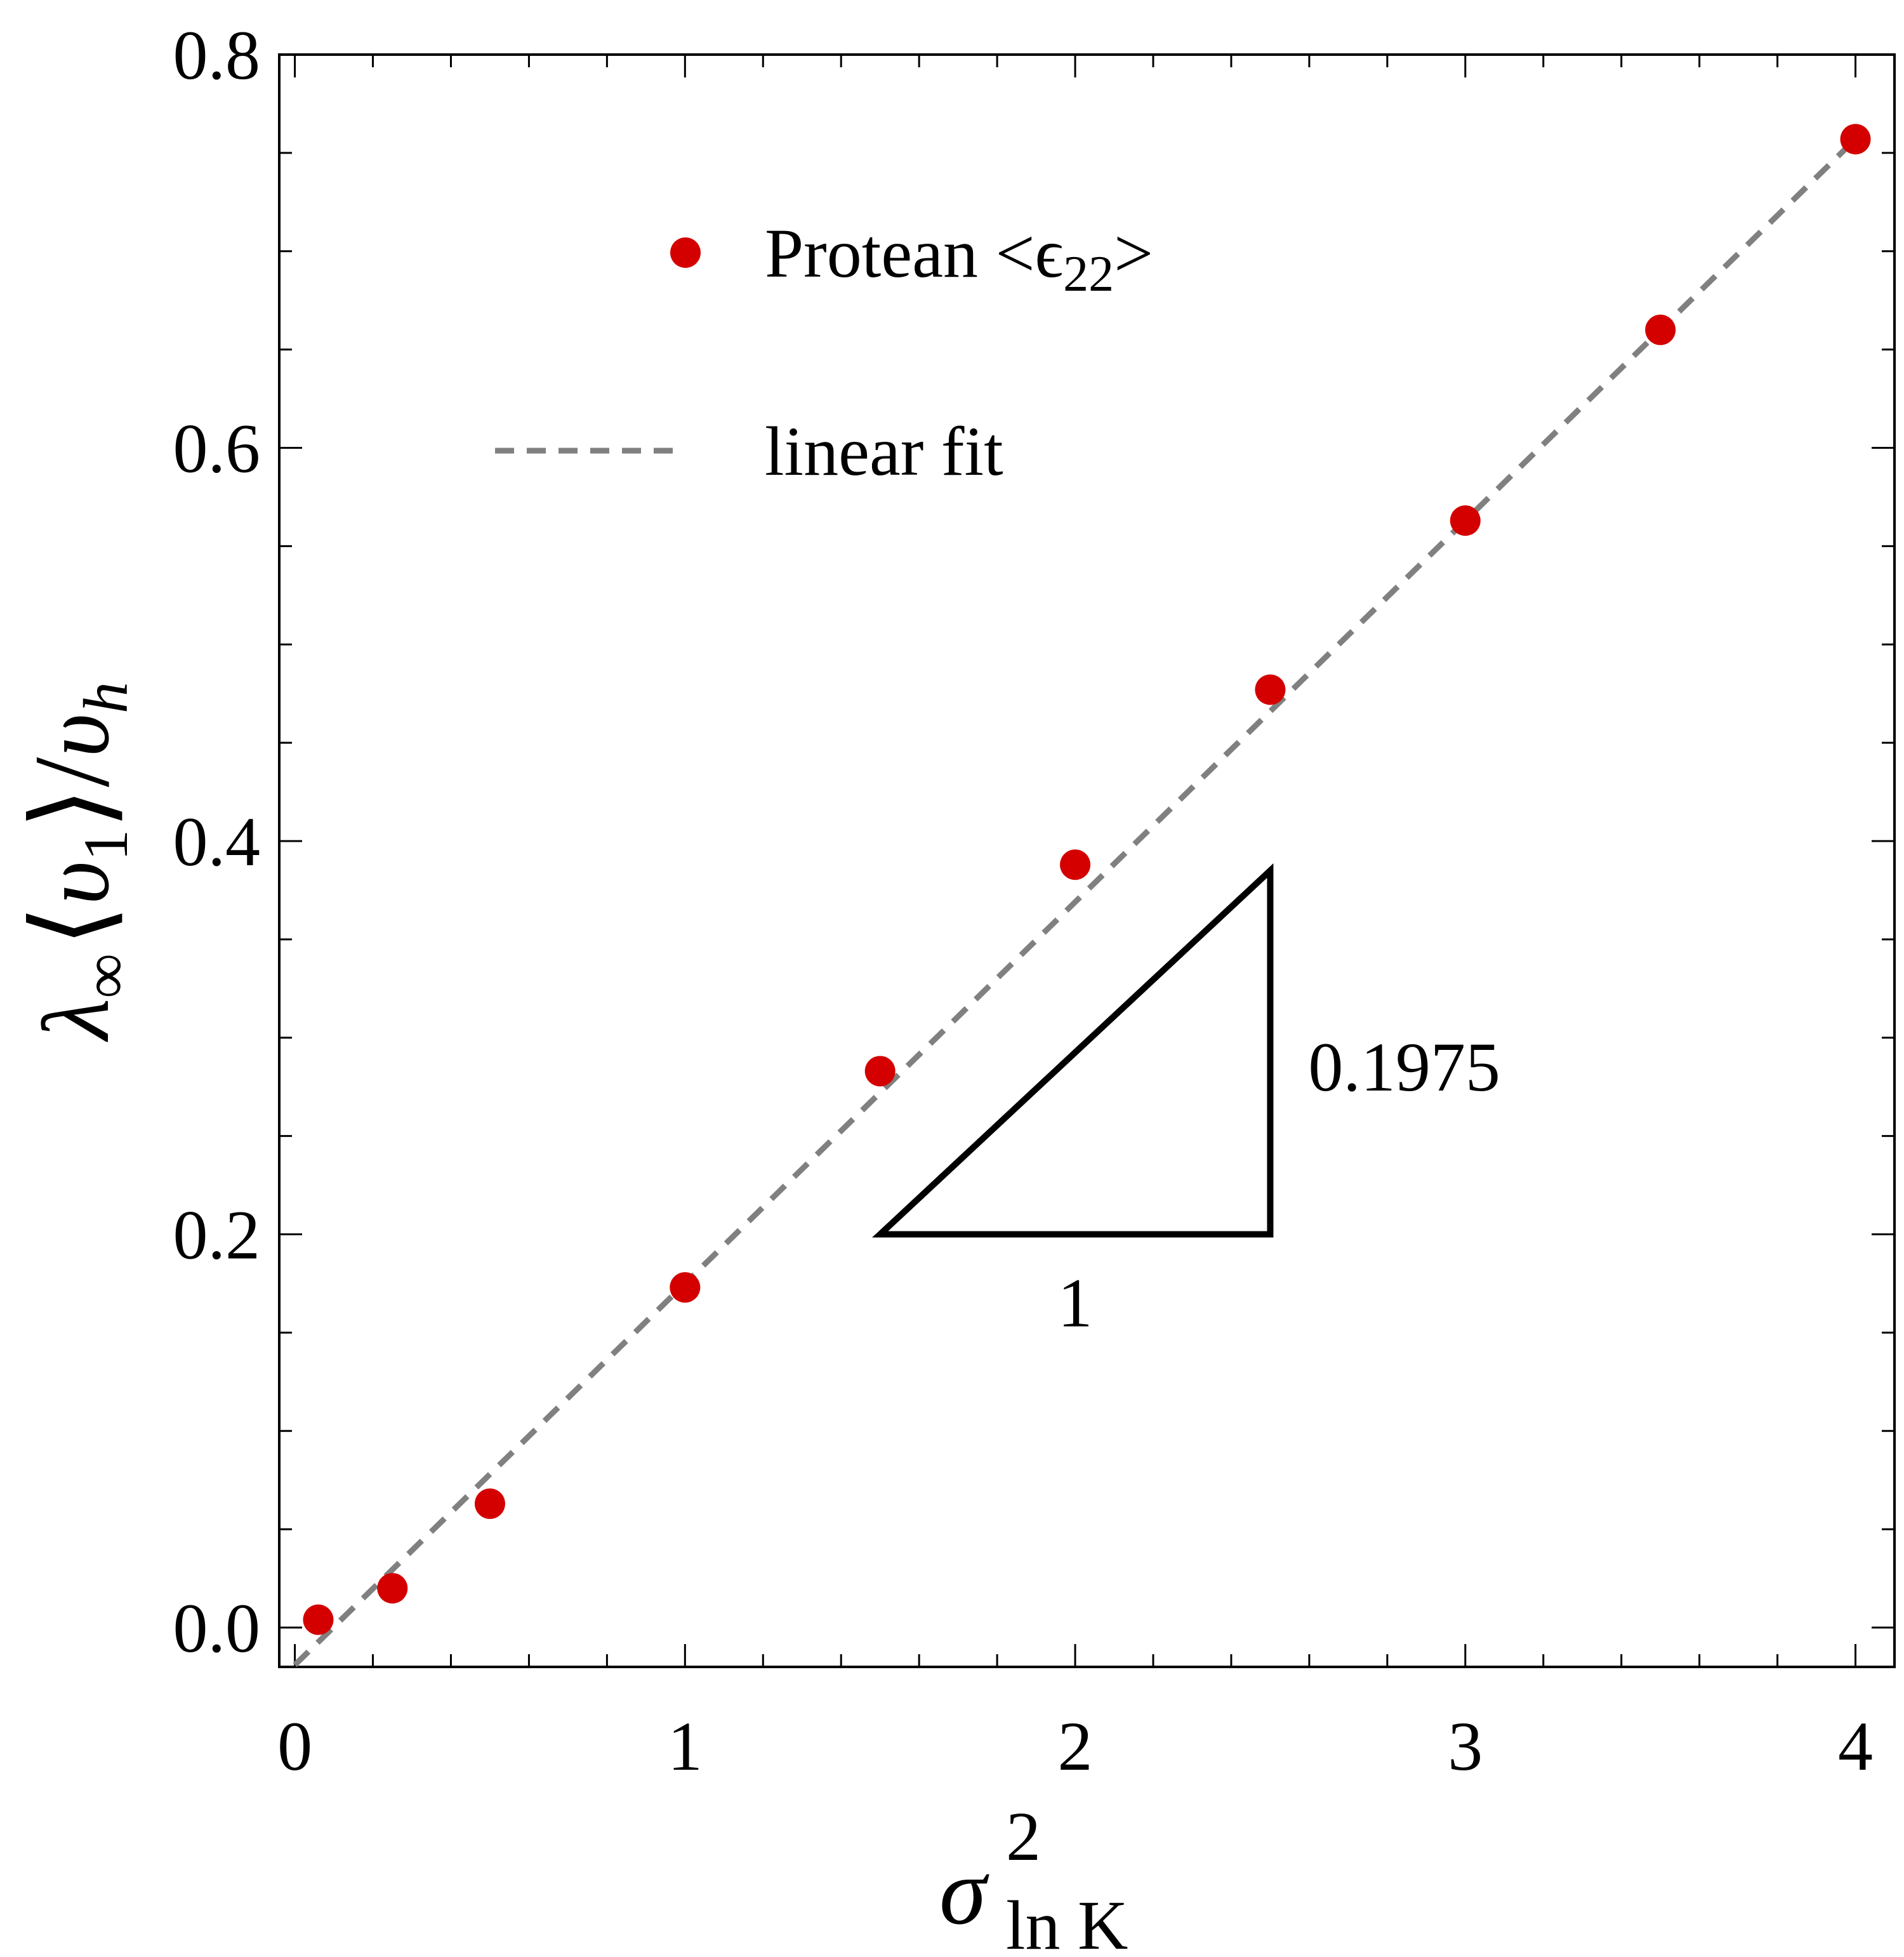 The width and height of the screenshot is (1904, 1957). Describe the element at coordinates (685, 253) in the screenshot. I see `legend-marker-scatter` at that location.